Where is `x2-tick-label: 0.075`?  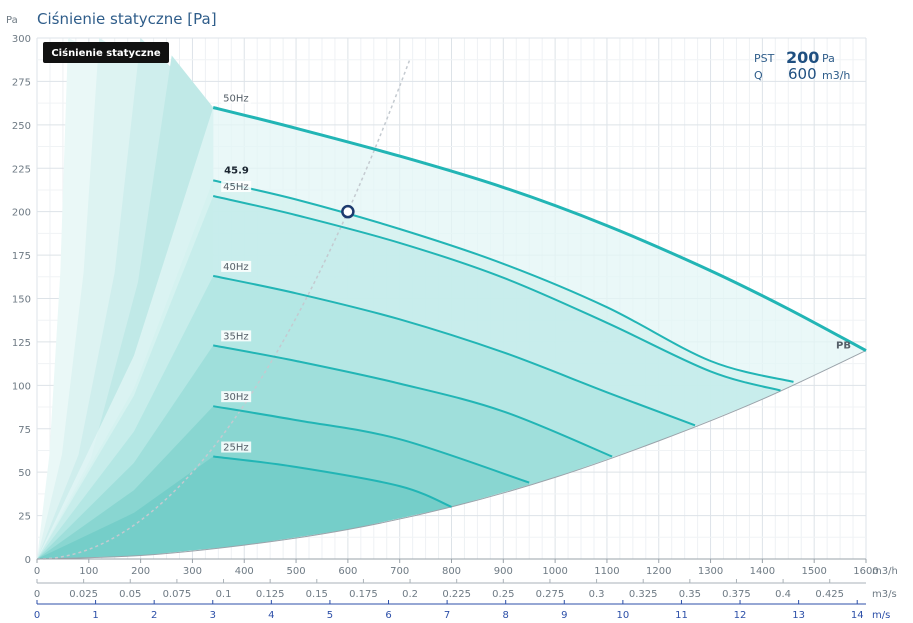
x2-tick-label: 0.075 is located at coordinates (177, 594).